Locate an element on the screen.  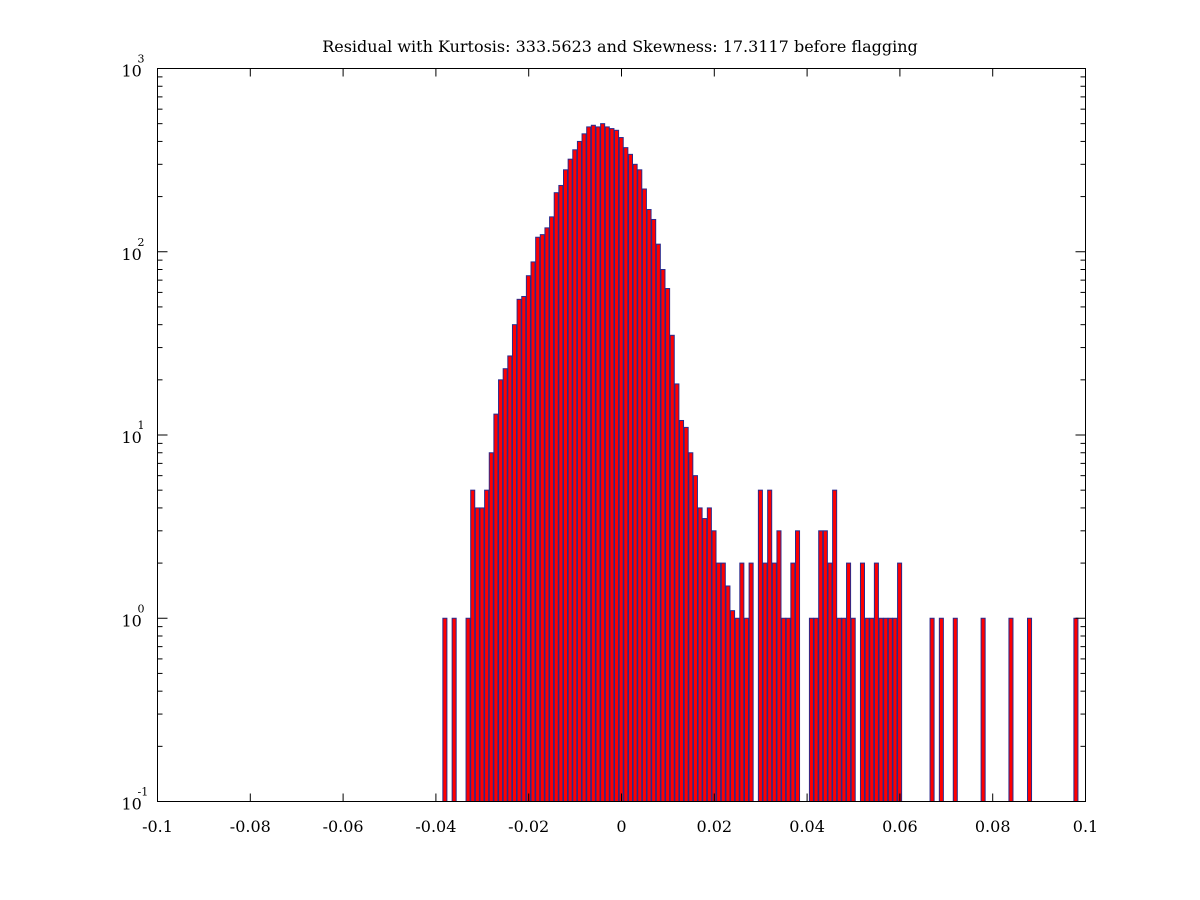
x-tick-label: -0.1 is located at coordinates (157, 826).